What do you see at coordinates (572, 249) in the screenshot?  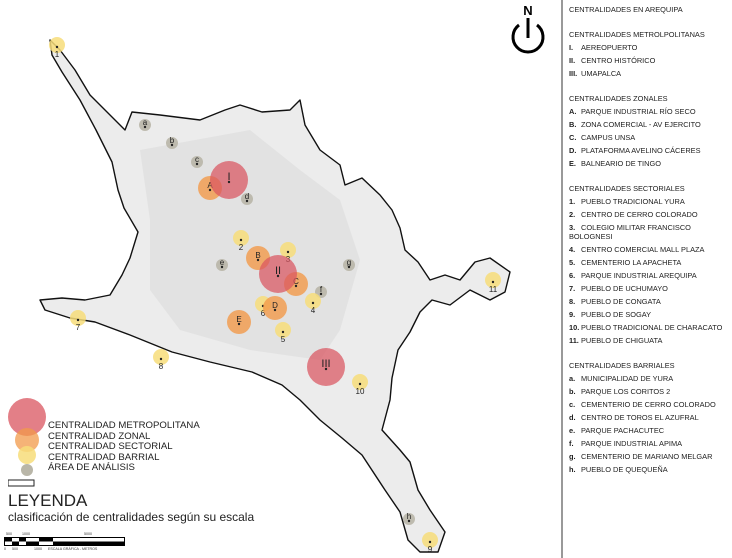 I see `item-key: 4.` at bounding box center [572, 249].